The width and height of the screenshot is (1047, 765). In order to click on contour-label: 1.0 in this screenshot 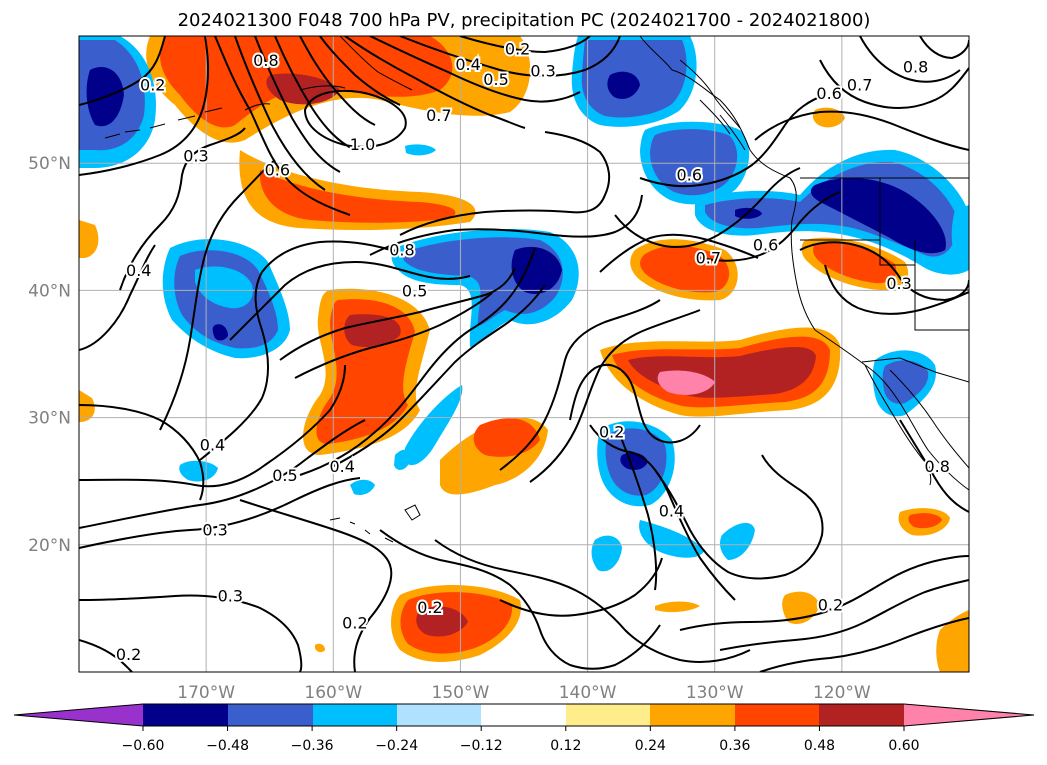, I will do `click(362, 144)`.